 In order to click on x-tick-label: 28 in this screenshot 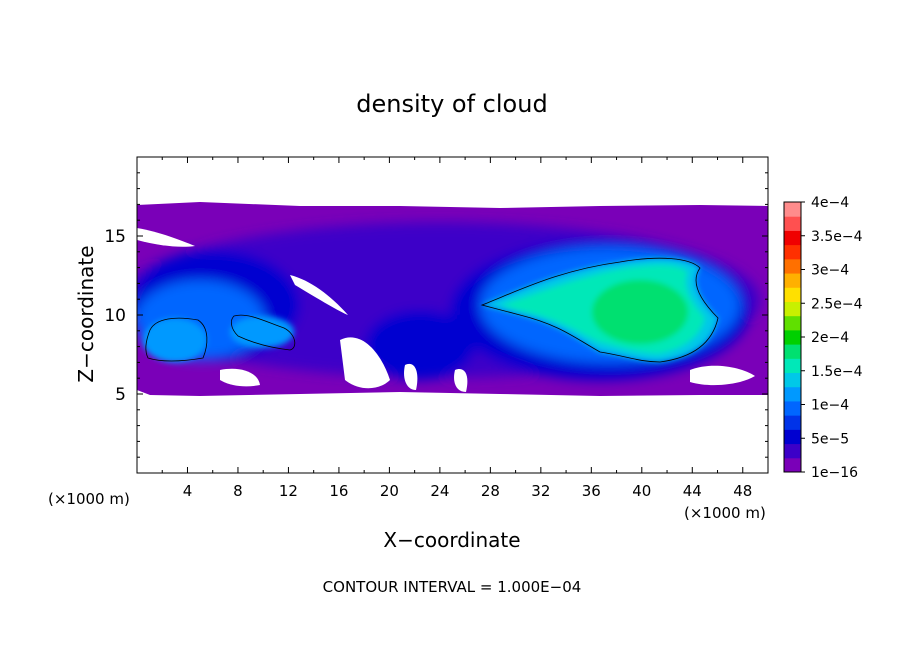, I will do `click(490, 491)`.